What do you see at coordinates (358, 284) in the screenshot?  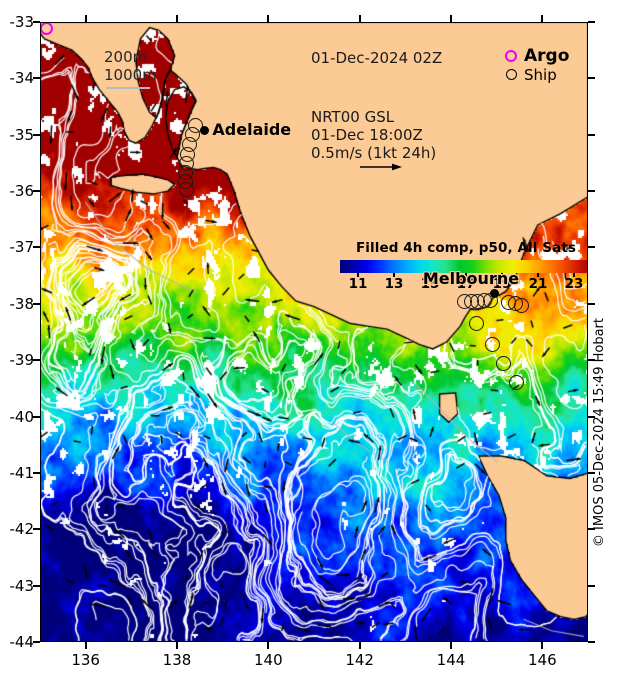 I see `colorbar-tick-label: 11` at bounding box center [358, 284].